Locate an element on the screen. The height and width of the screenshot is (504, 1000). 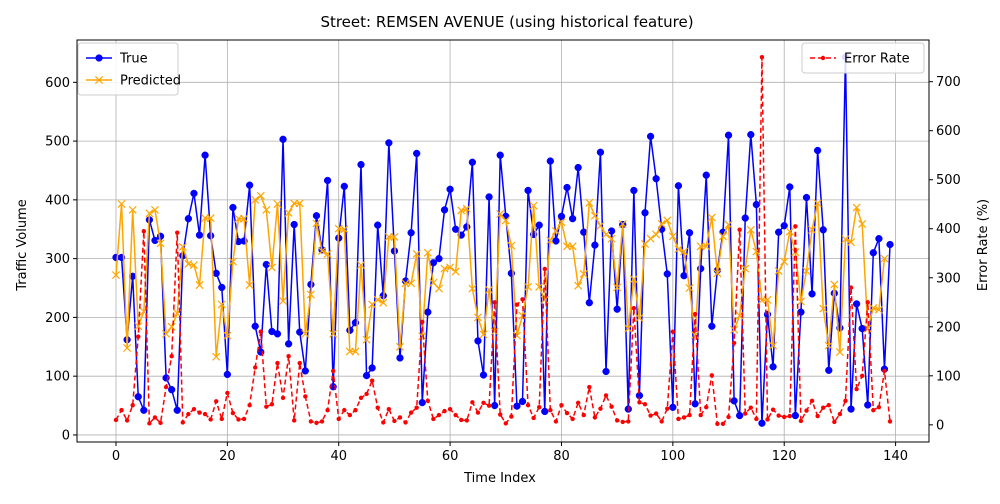
legend-item: True is located at coordinates (117, 59).